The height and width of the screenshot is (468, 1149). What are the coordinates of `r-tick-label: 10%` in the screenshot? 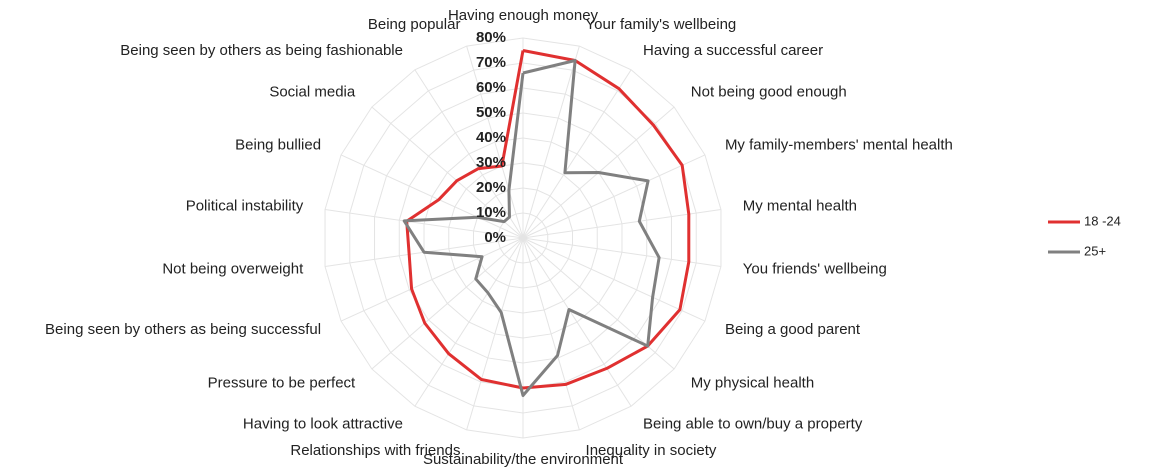 It's located at (491, 212).